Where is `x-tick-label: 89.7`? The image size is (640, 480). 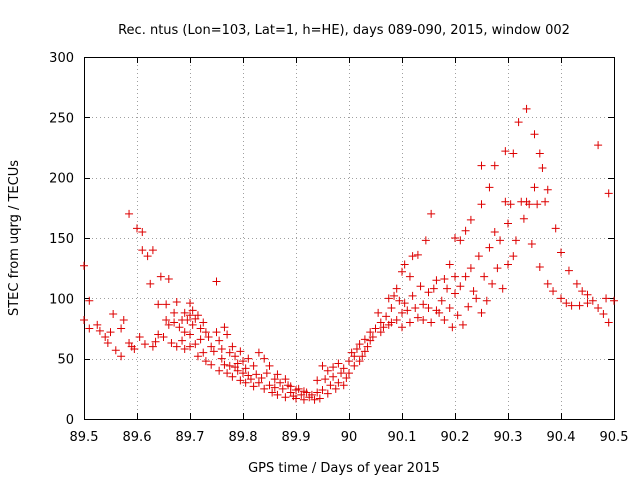 x-tick-label: 89.7 is located at coordinates (190, 437).